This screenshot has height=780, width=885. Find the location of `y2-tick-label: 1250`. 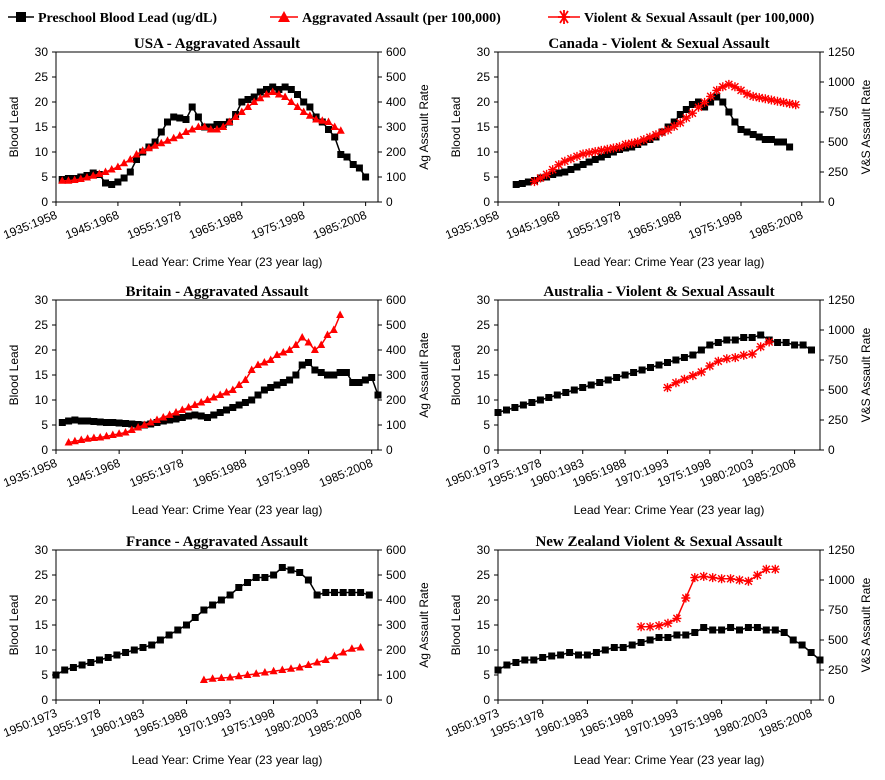

y2-tick-label: 1250 is located at coordinates (841, 300).